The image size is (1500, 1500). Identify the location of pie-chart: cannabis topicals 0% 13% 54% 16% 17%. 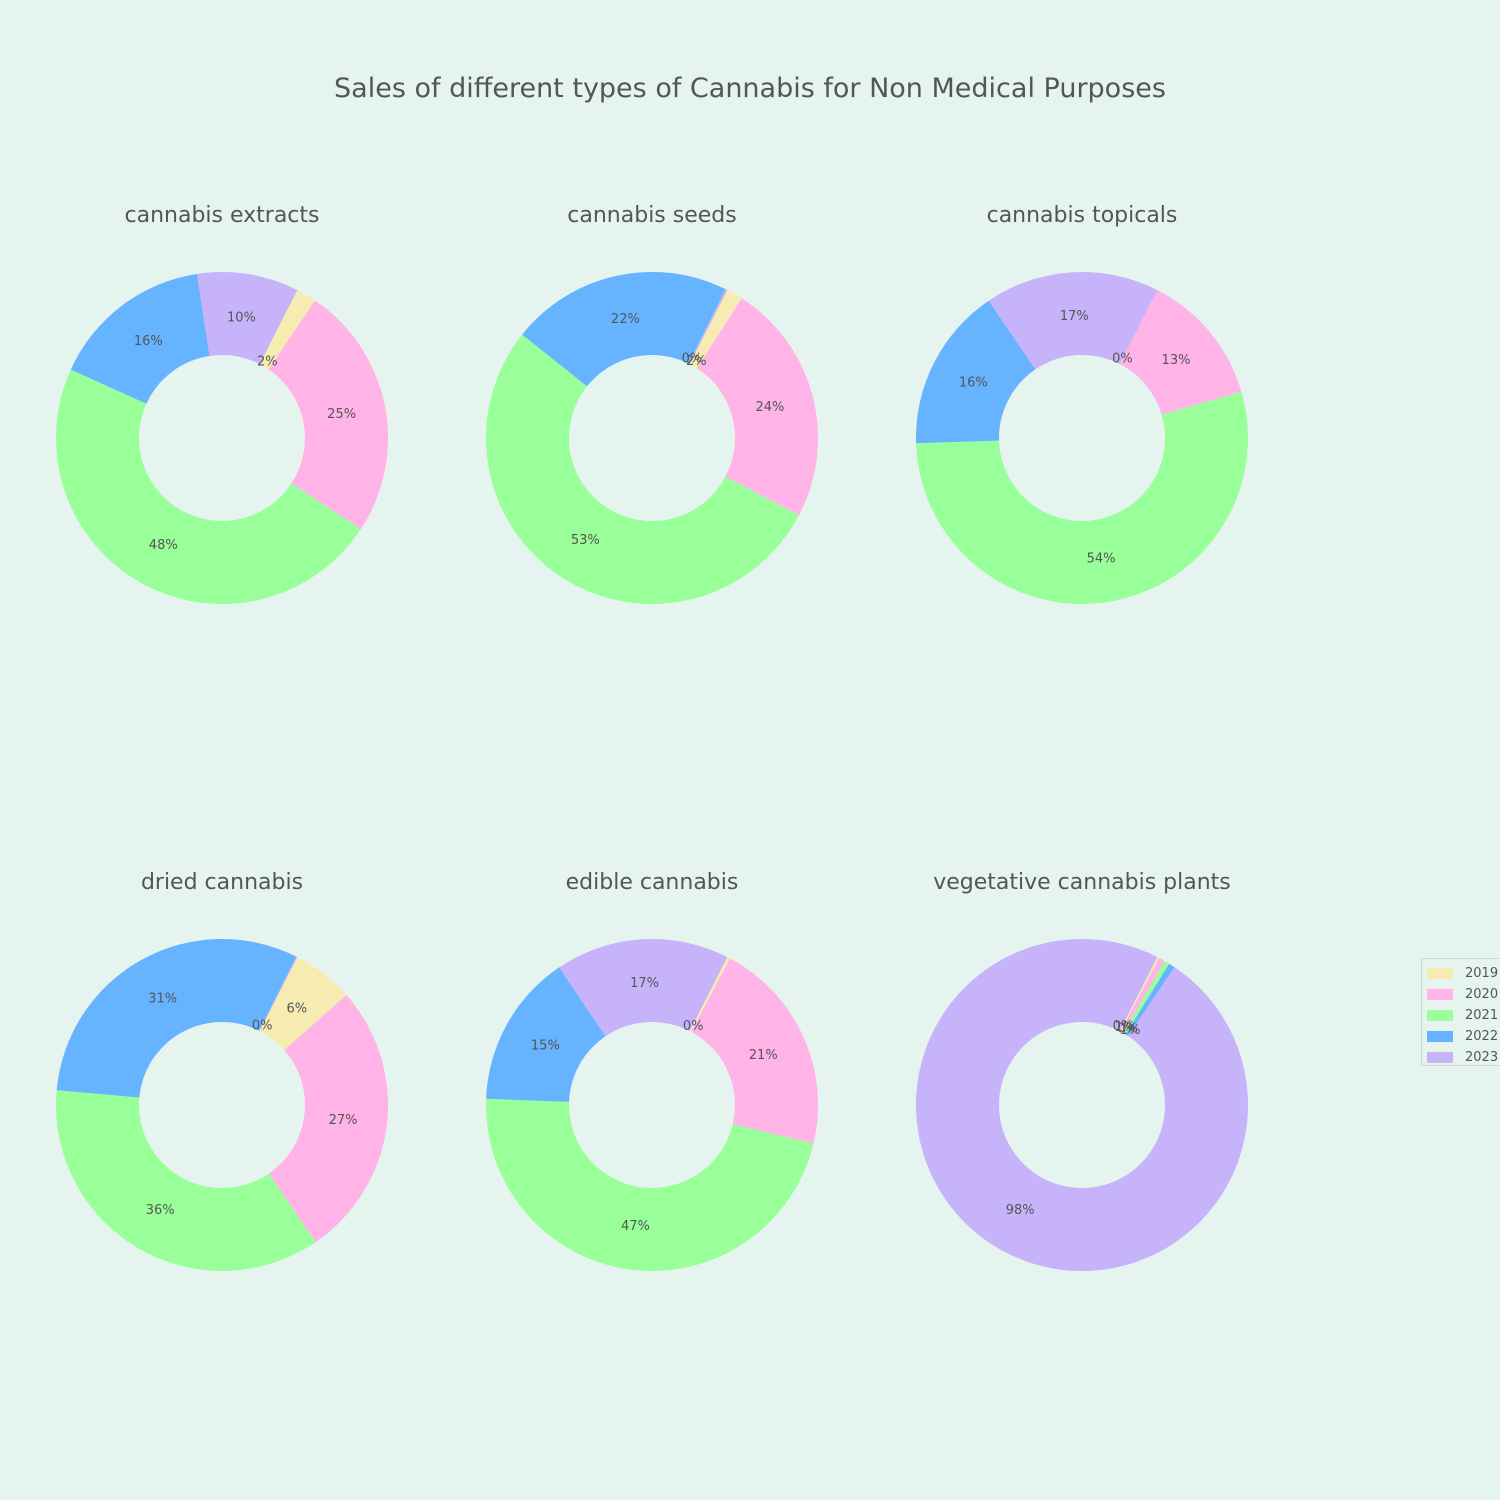
(1082, 404).